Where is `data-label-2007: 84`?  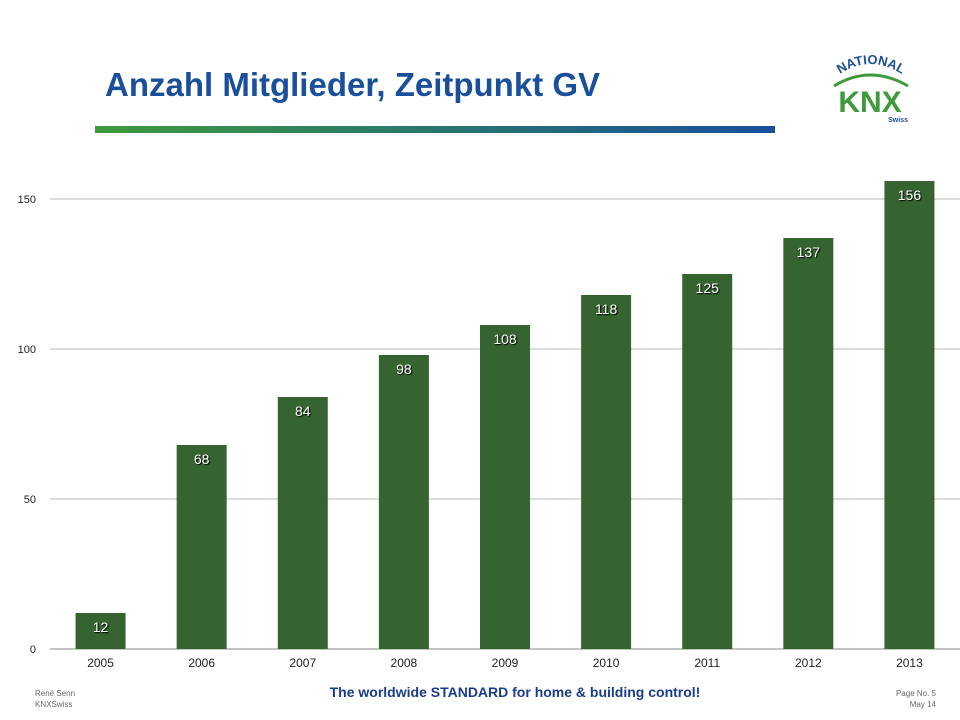
data-label-2007: 84 is located at coordinates (303, 411).